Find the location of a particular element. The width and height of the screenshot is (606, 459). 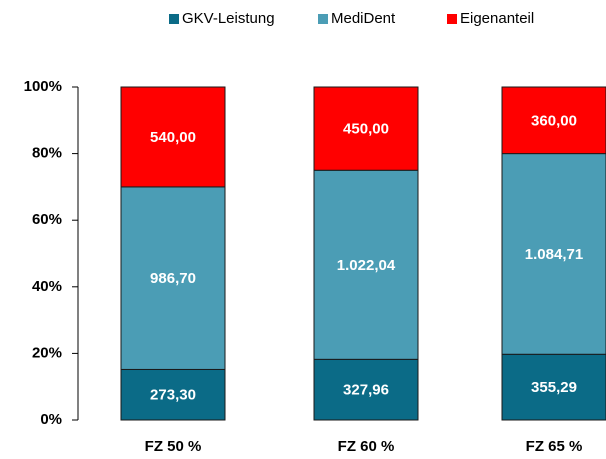

value-label: 360,00 is located at coordinates (554, 120).